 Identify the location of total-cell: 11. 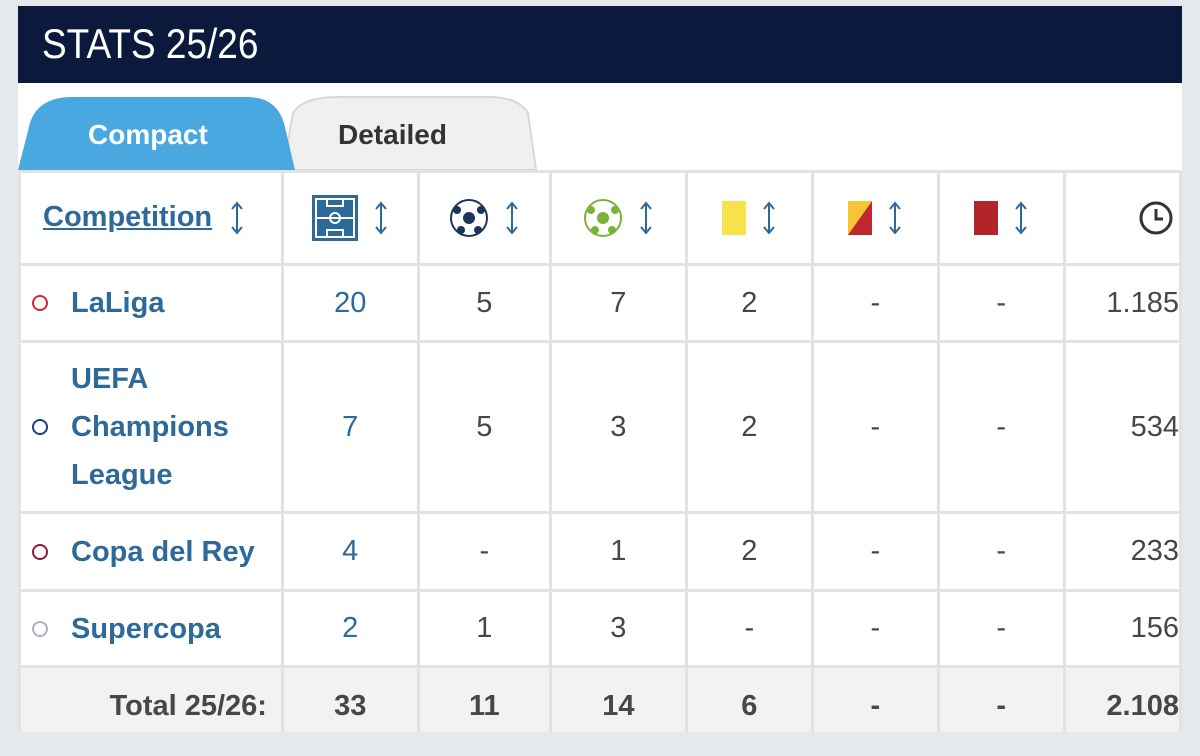
(484, 698).